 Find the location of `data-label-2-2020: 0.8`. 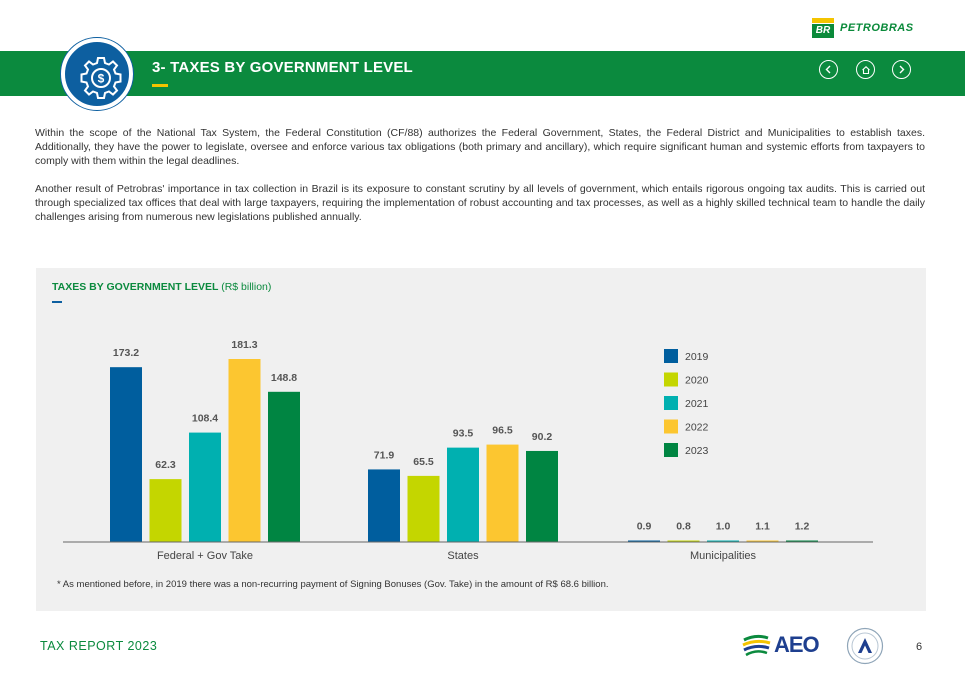

data-label-2-2020: 0.8 is located at coordinates (683, 527).